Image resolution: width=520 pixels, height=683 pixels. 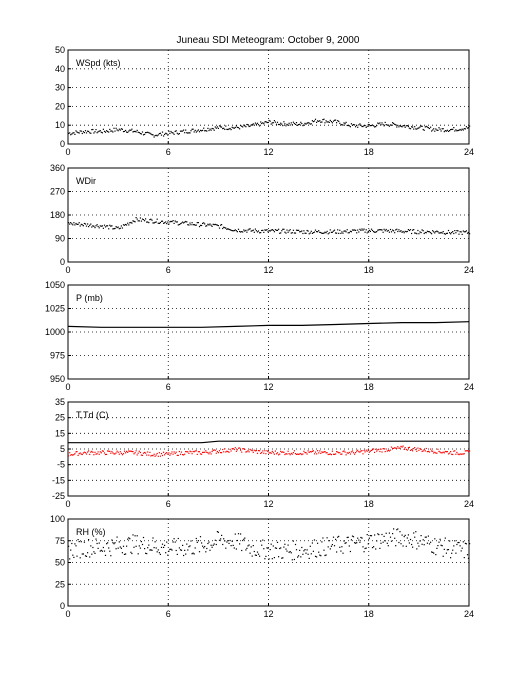 I want to click on x-tick-label: 18, so click(x=369, y=270).